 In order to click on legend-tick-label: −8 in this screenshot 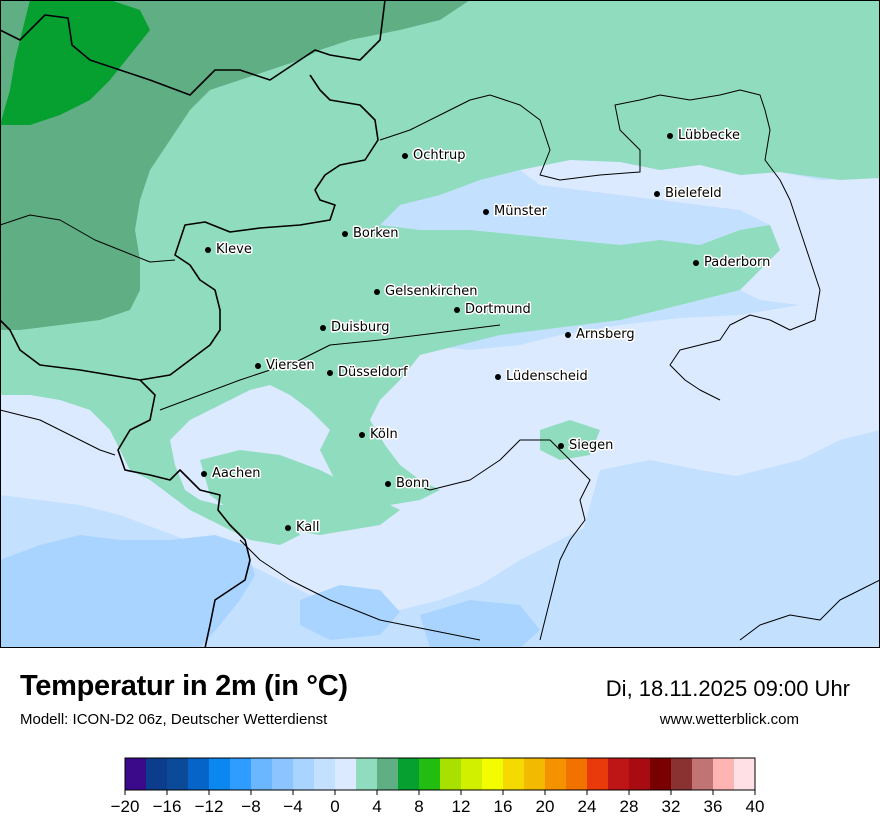, I will do `click(250, 806)`.